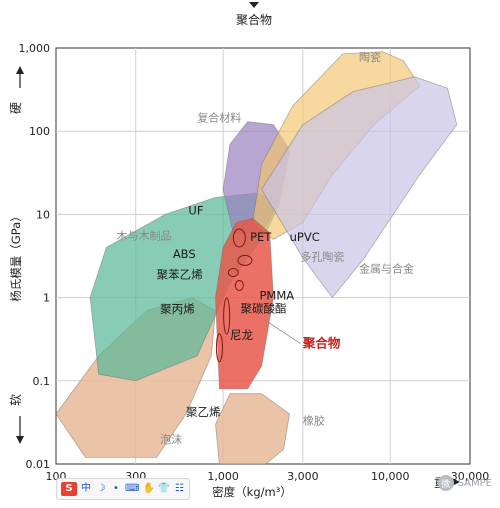 The image size is (500, 508). What do you see at coordinates (282, 331) in the screenshot?
I see `connector-polymers` at bounding box center [282, 331].